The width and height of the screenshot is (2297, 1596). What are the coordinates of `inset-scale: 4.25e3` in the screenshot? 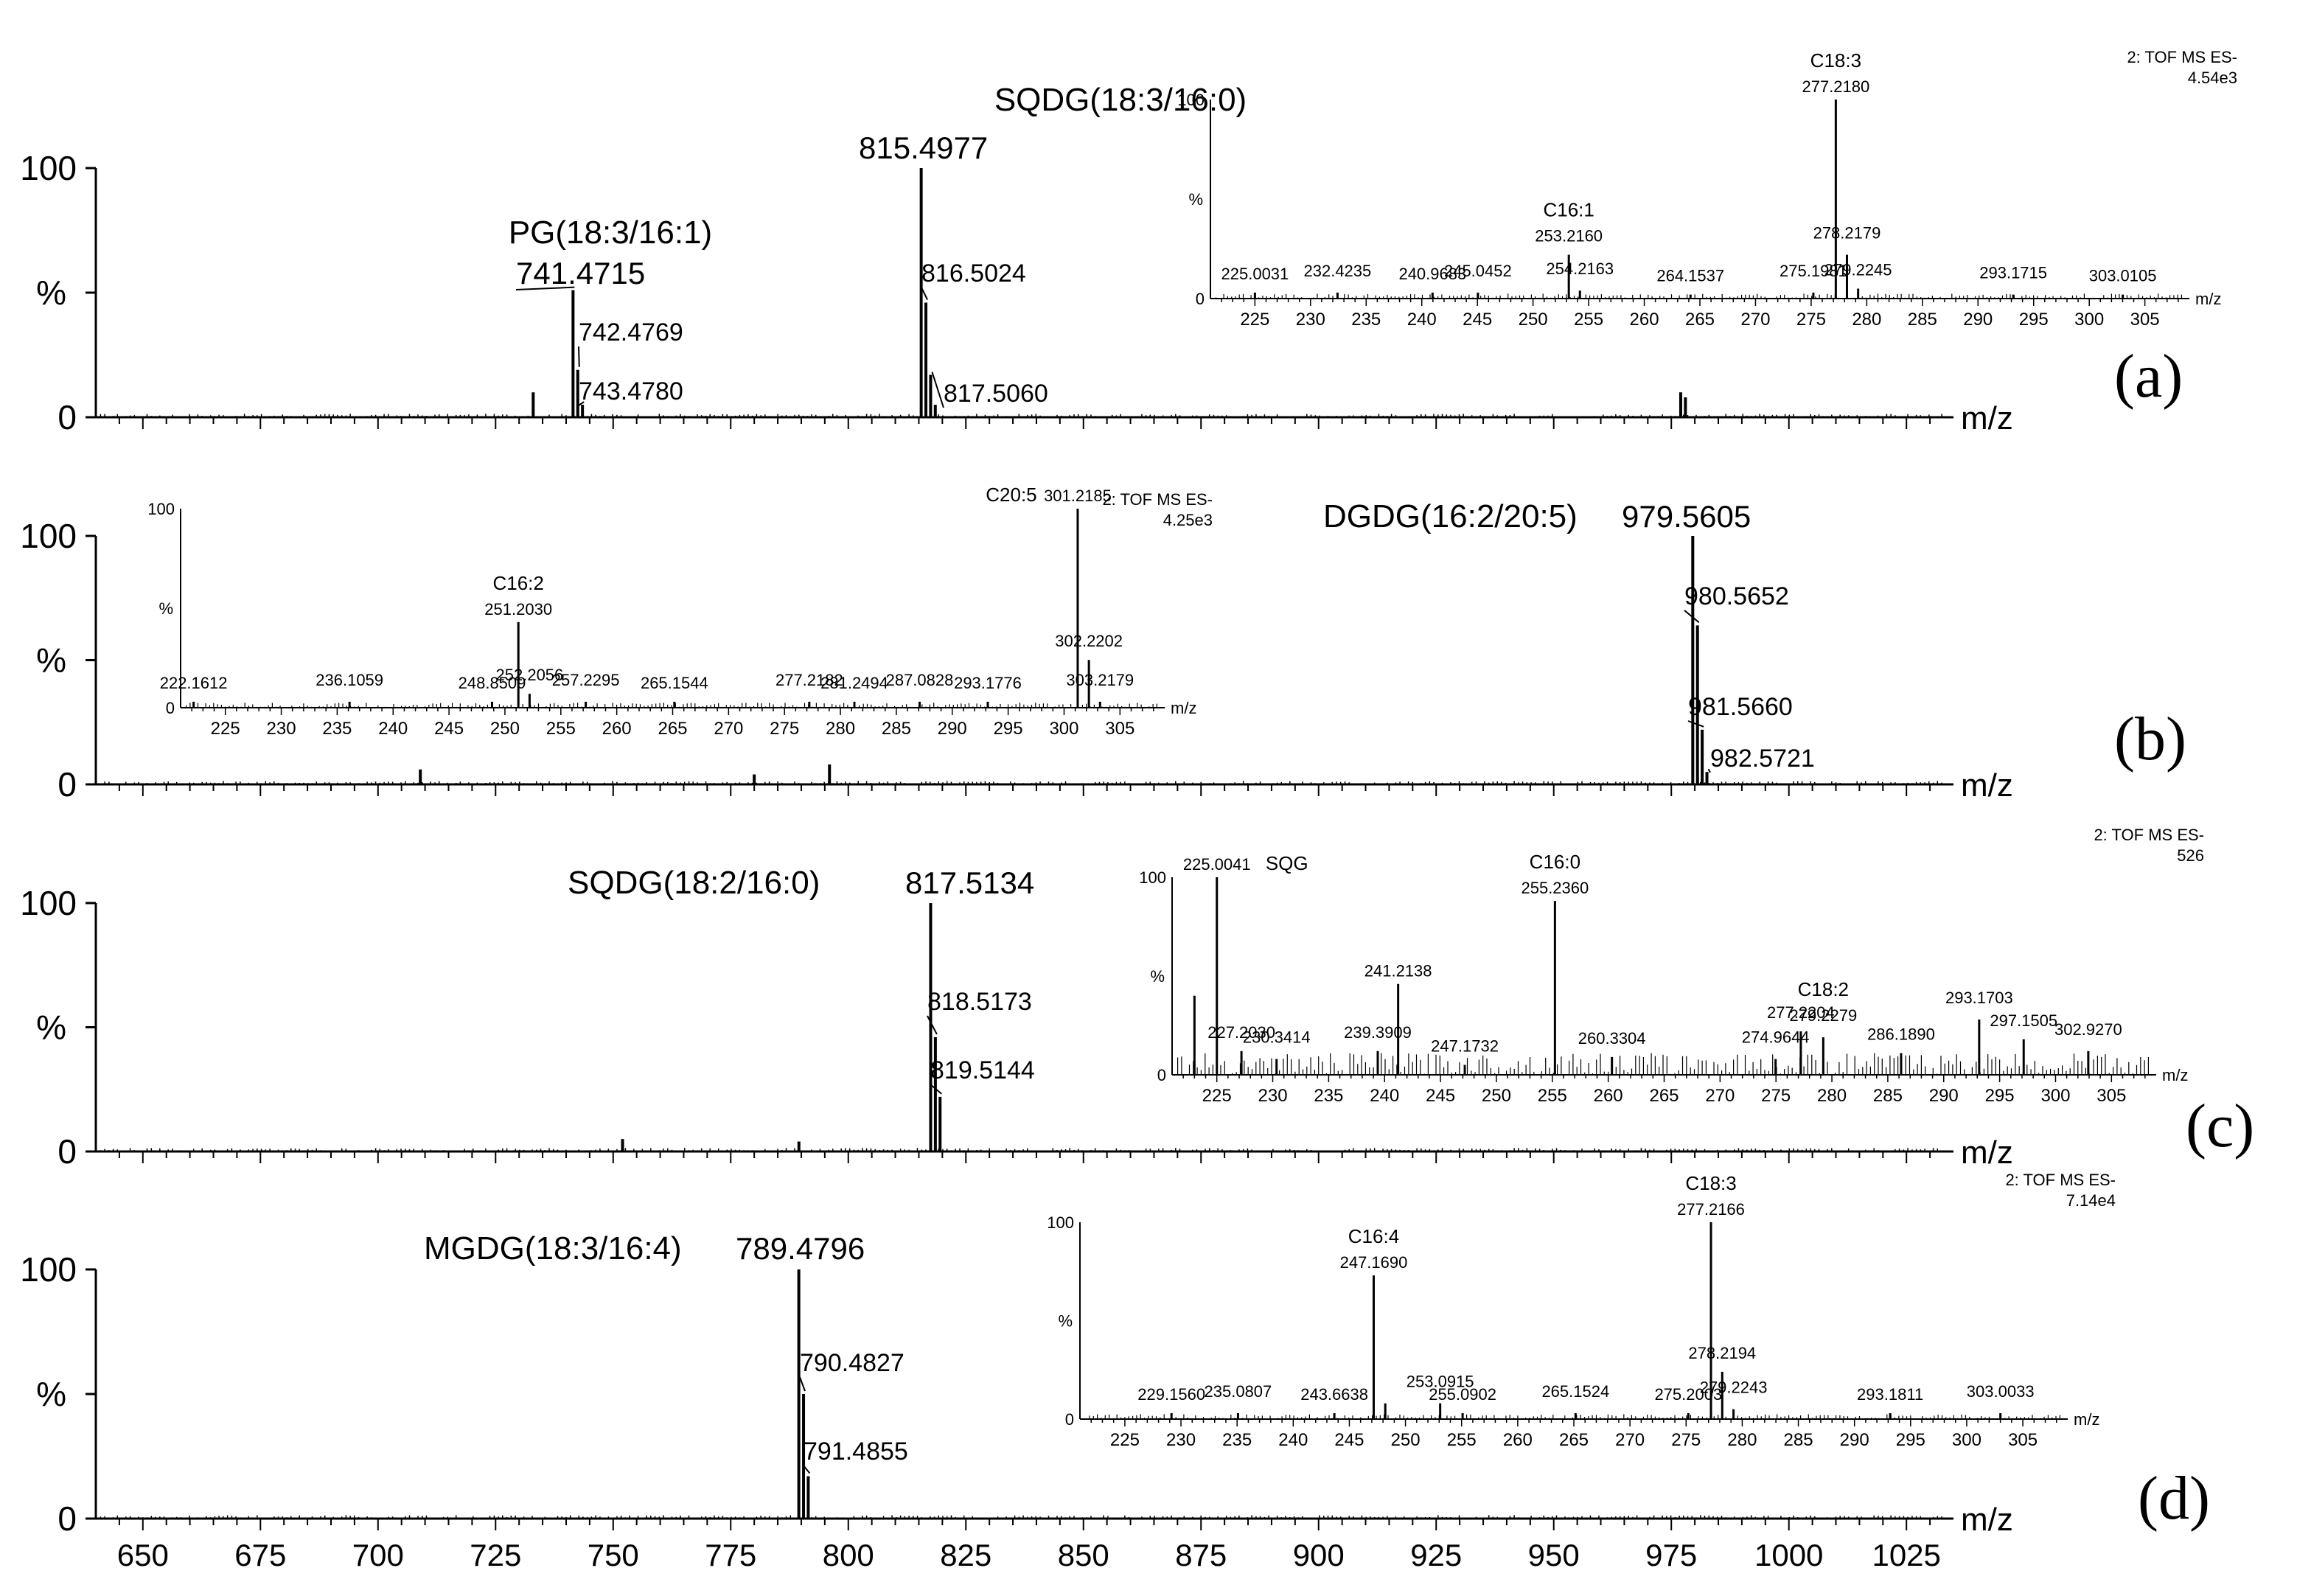 It's located at (1188, 520).